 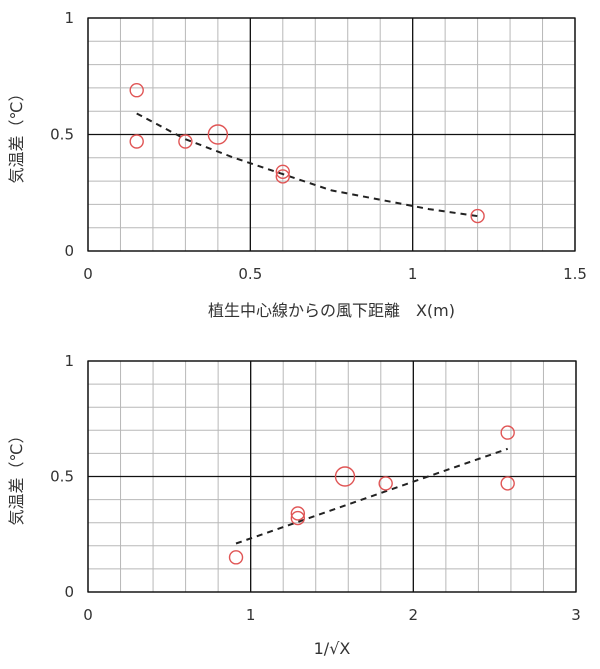 I want to click on x-axis-label: 1/√X, so click(x=332, y=648).